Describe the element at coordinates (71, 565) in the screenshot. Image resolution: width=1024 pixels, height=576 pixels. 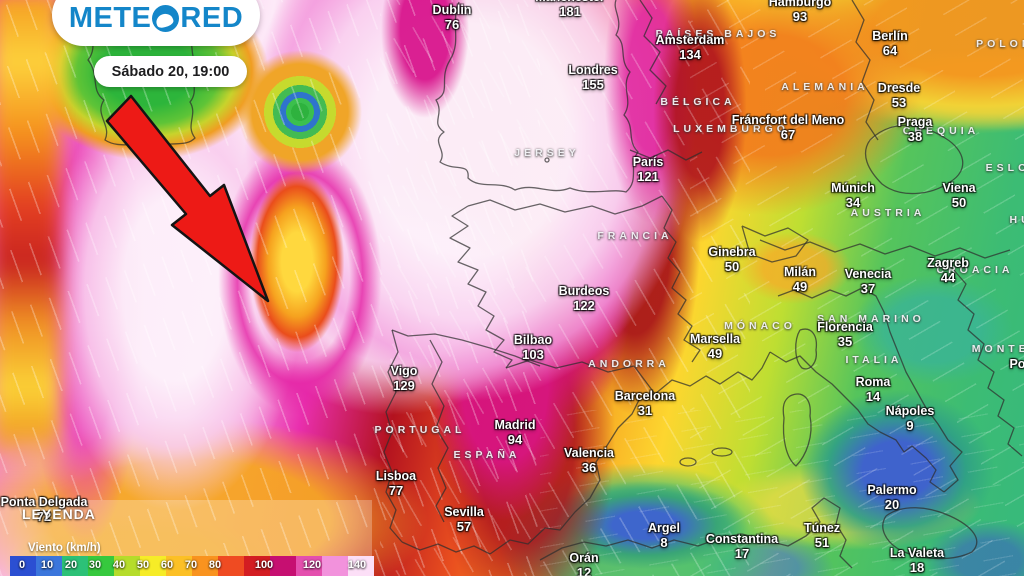
I see `legend-tick: 20` at that location.